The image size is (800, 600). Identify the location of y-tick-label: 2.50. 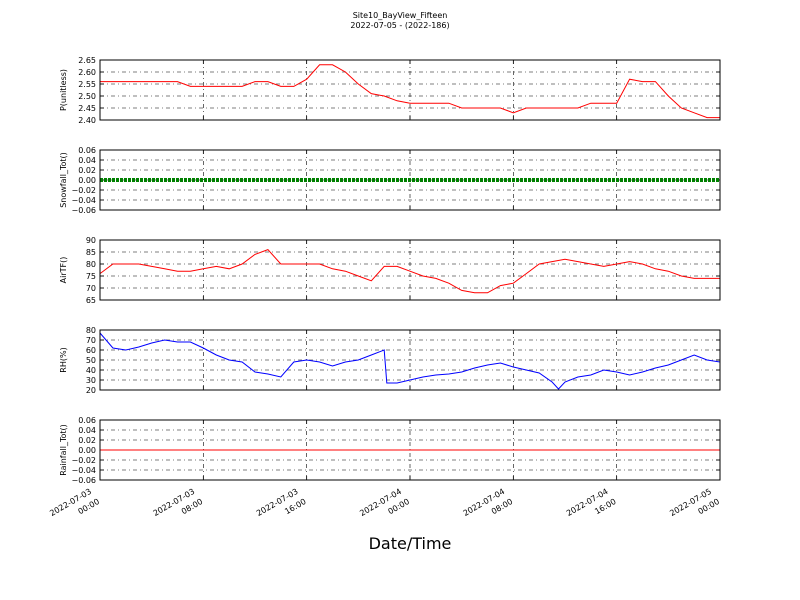
(87, 96).